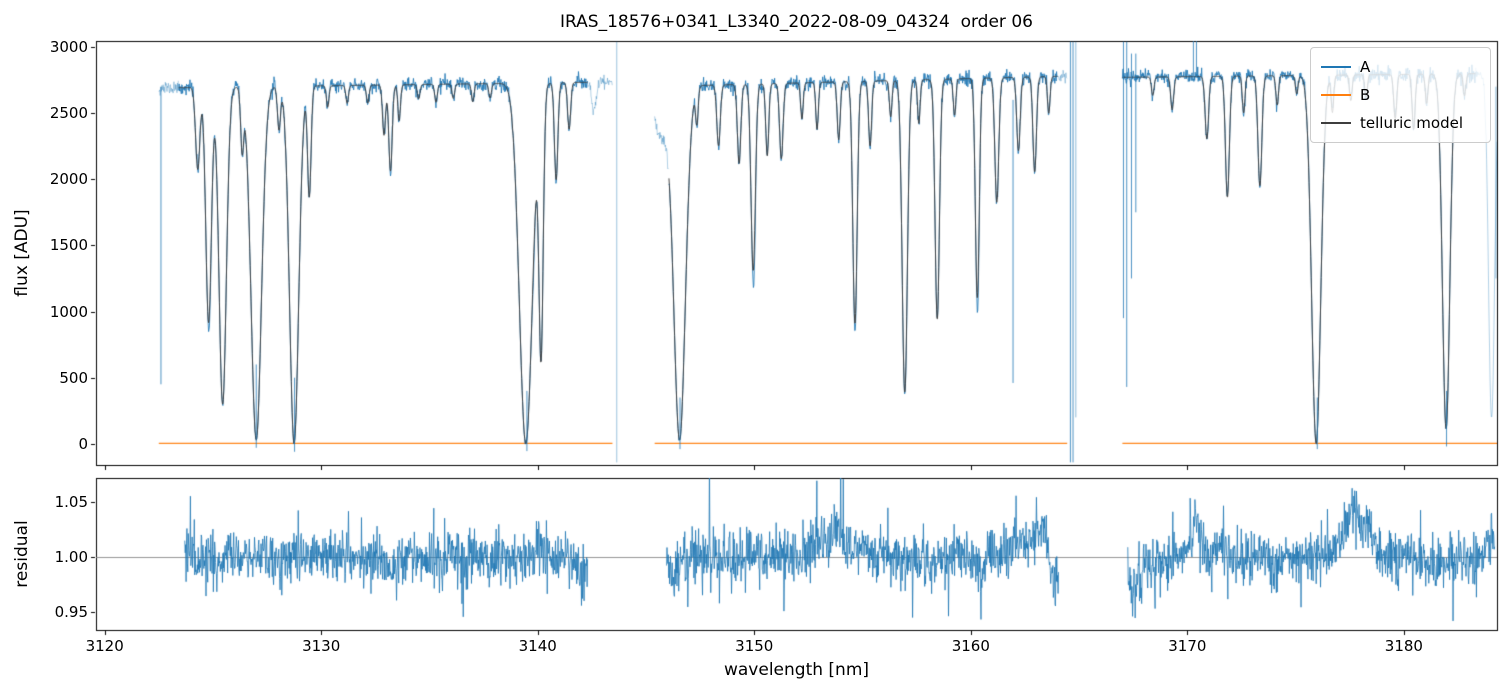 This screenshot has width=1510, height=696. What do you see at coordinates (68, 46) in the screenshot?
I see `flux-tick-label: 3000` at bounding box center [68, 46].